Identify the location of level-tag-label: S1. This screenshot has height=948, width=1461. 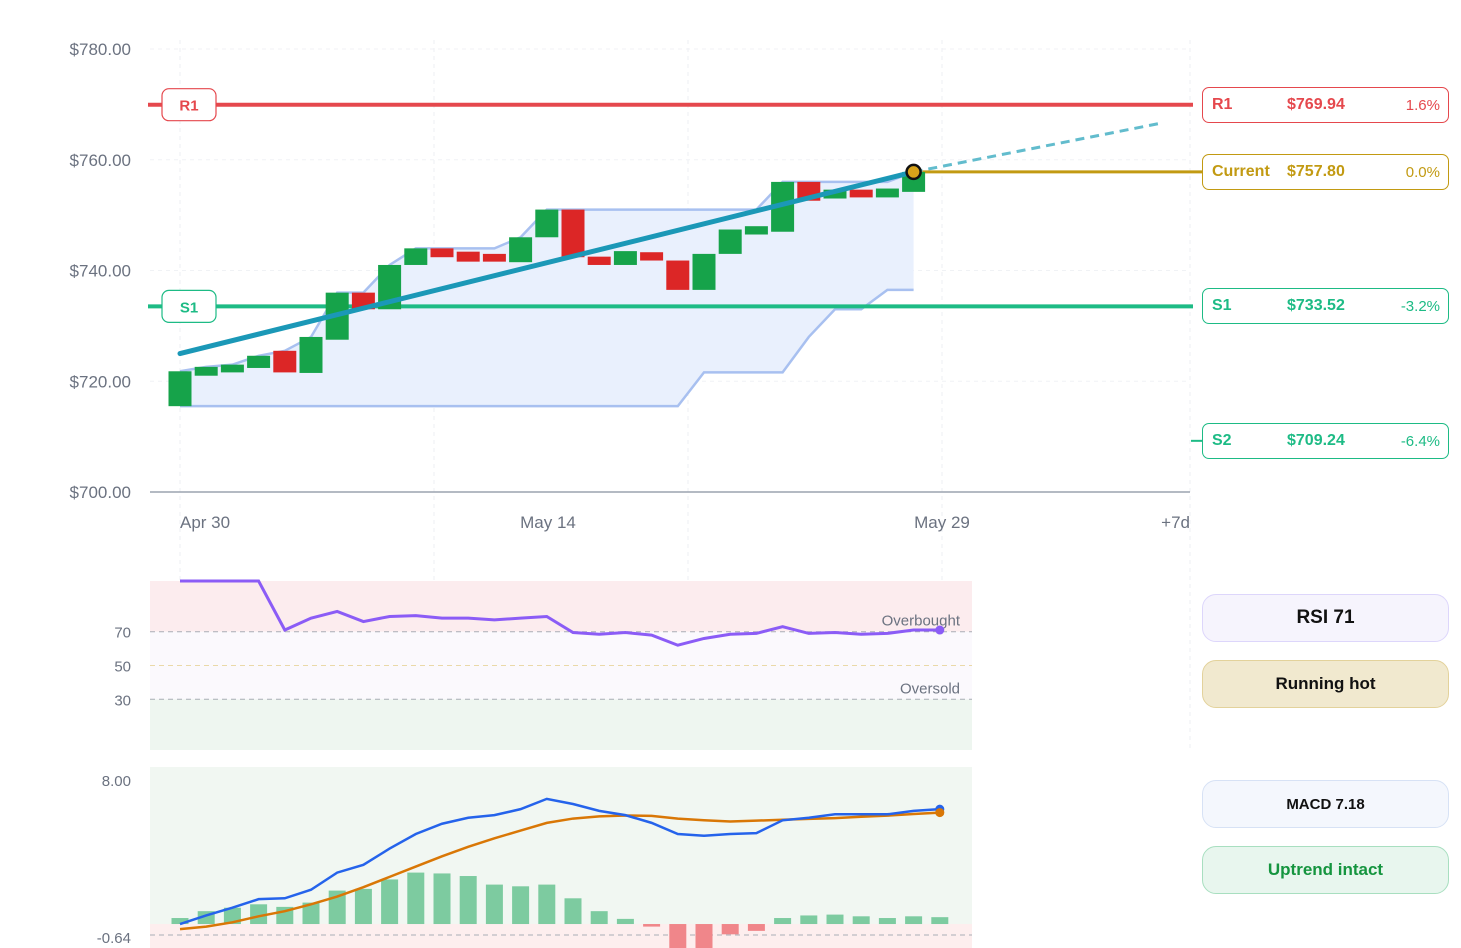
(189, 307).